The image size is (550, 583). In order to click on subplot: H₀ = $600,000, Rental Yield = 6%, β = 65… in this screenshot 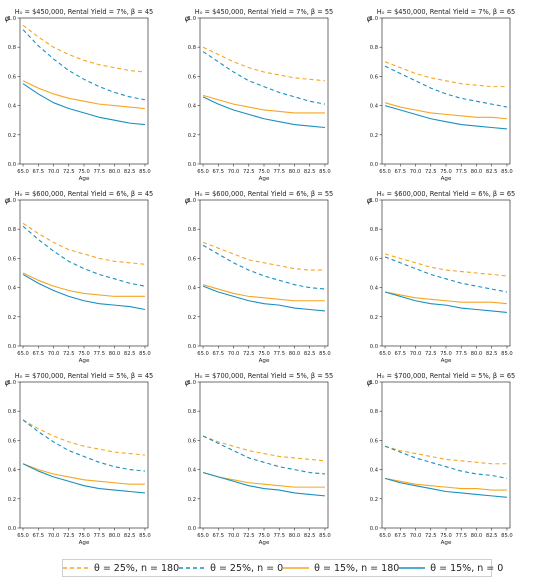, I will do `click(441, 277)`.